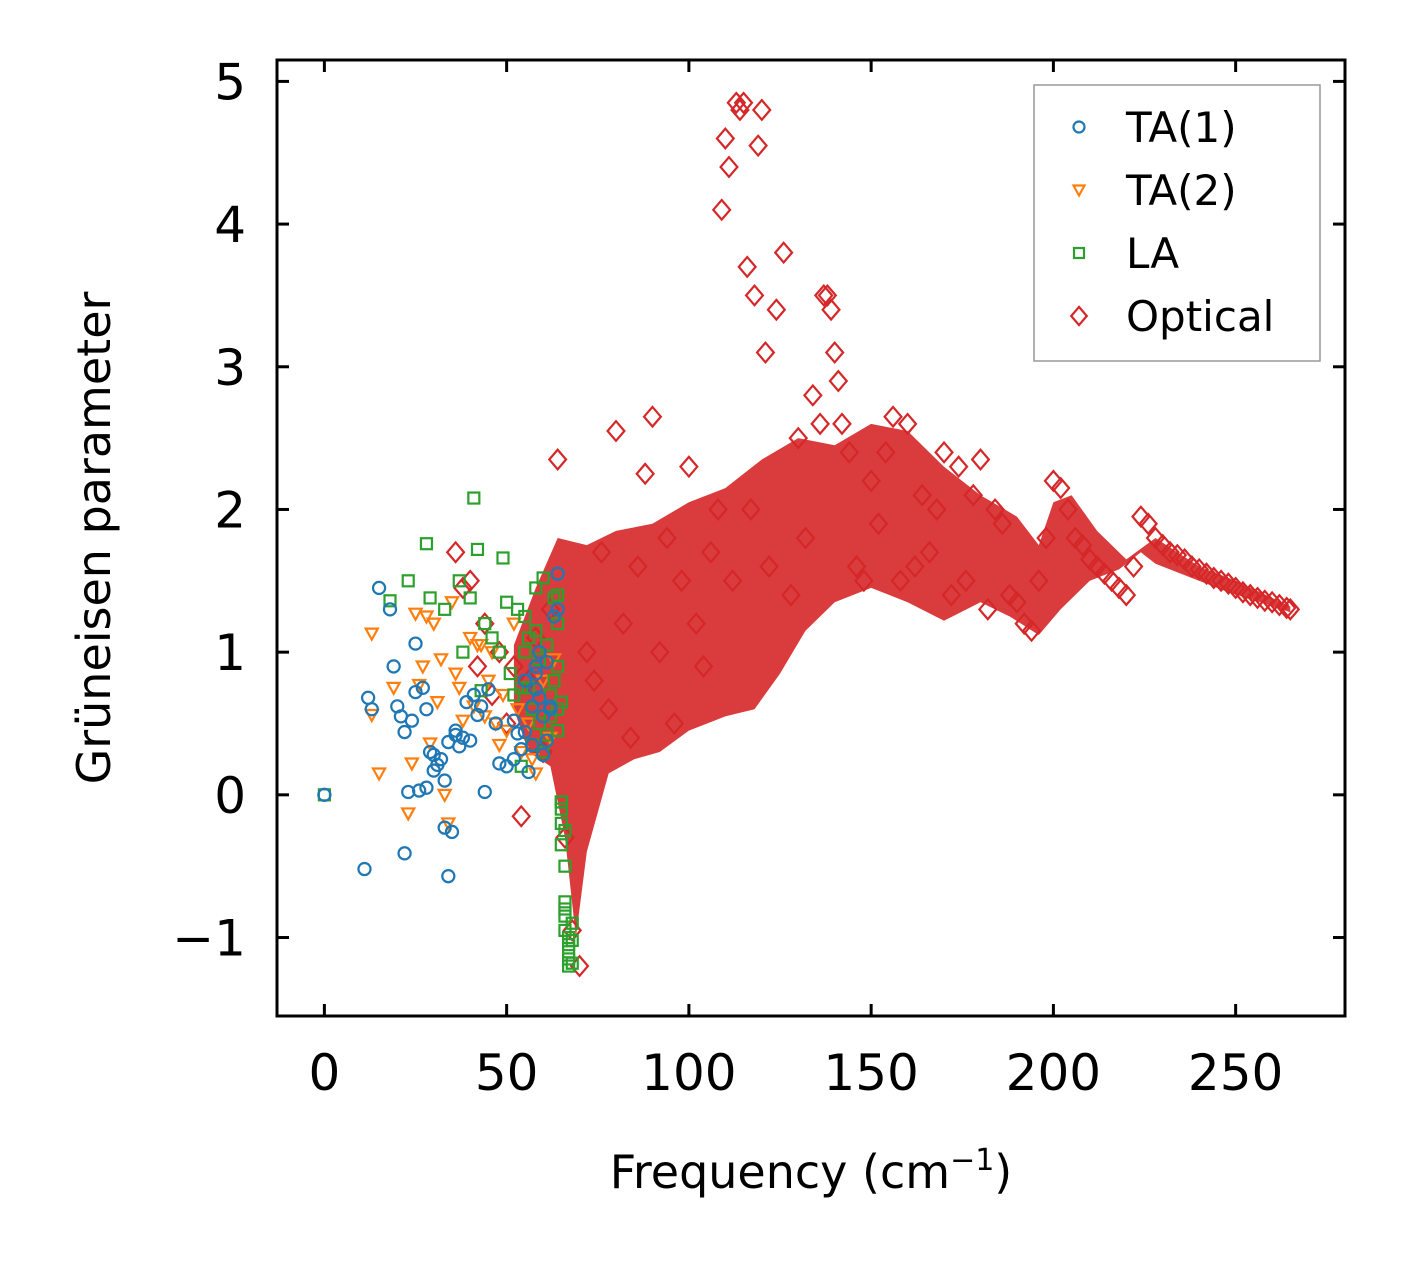 This screenshot has width=1406, height=1264. What do you see at coordinates (1181, 190) in the screenshot?
I see `legend-label-ta2: TA(2)` at bounding box center [1181, 190].